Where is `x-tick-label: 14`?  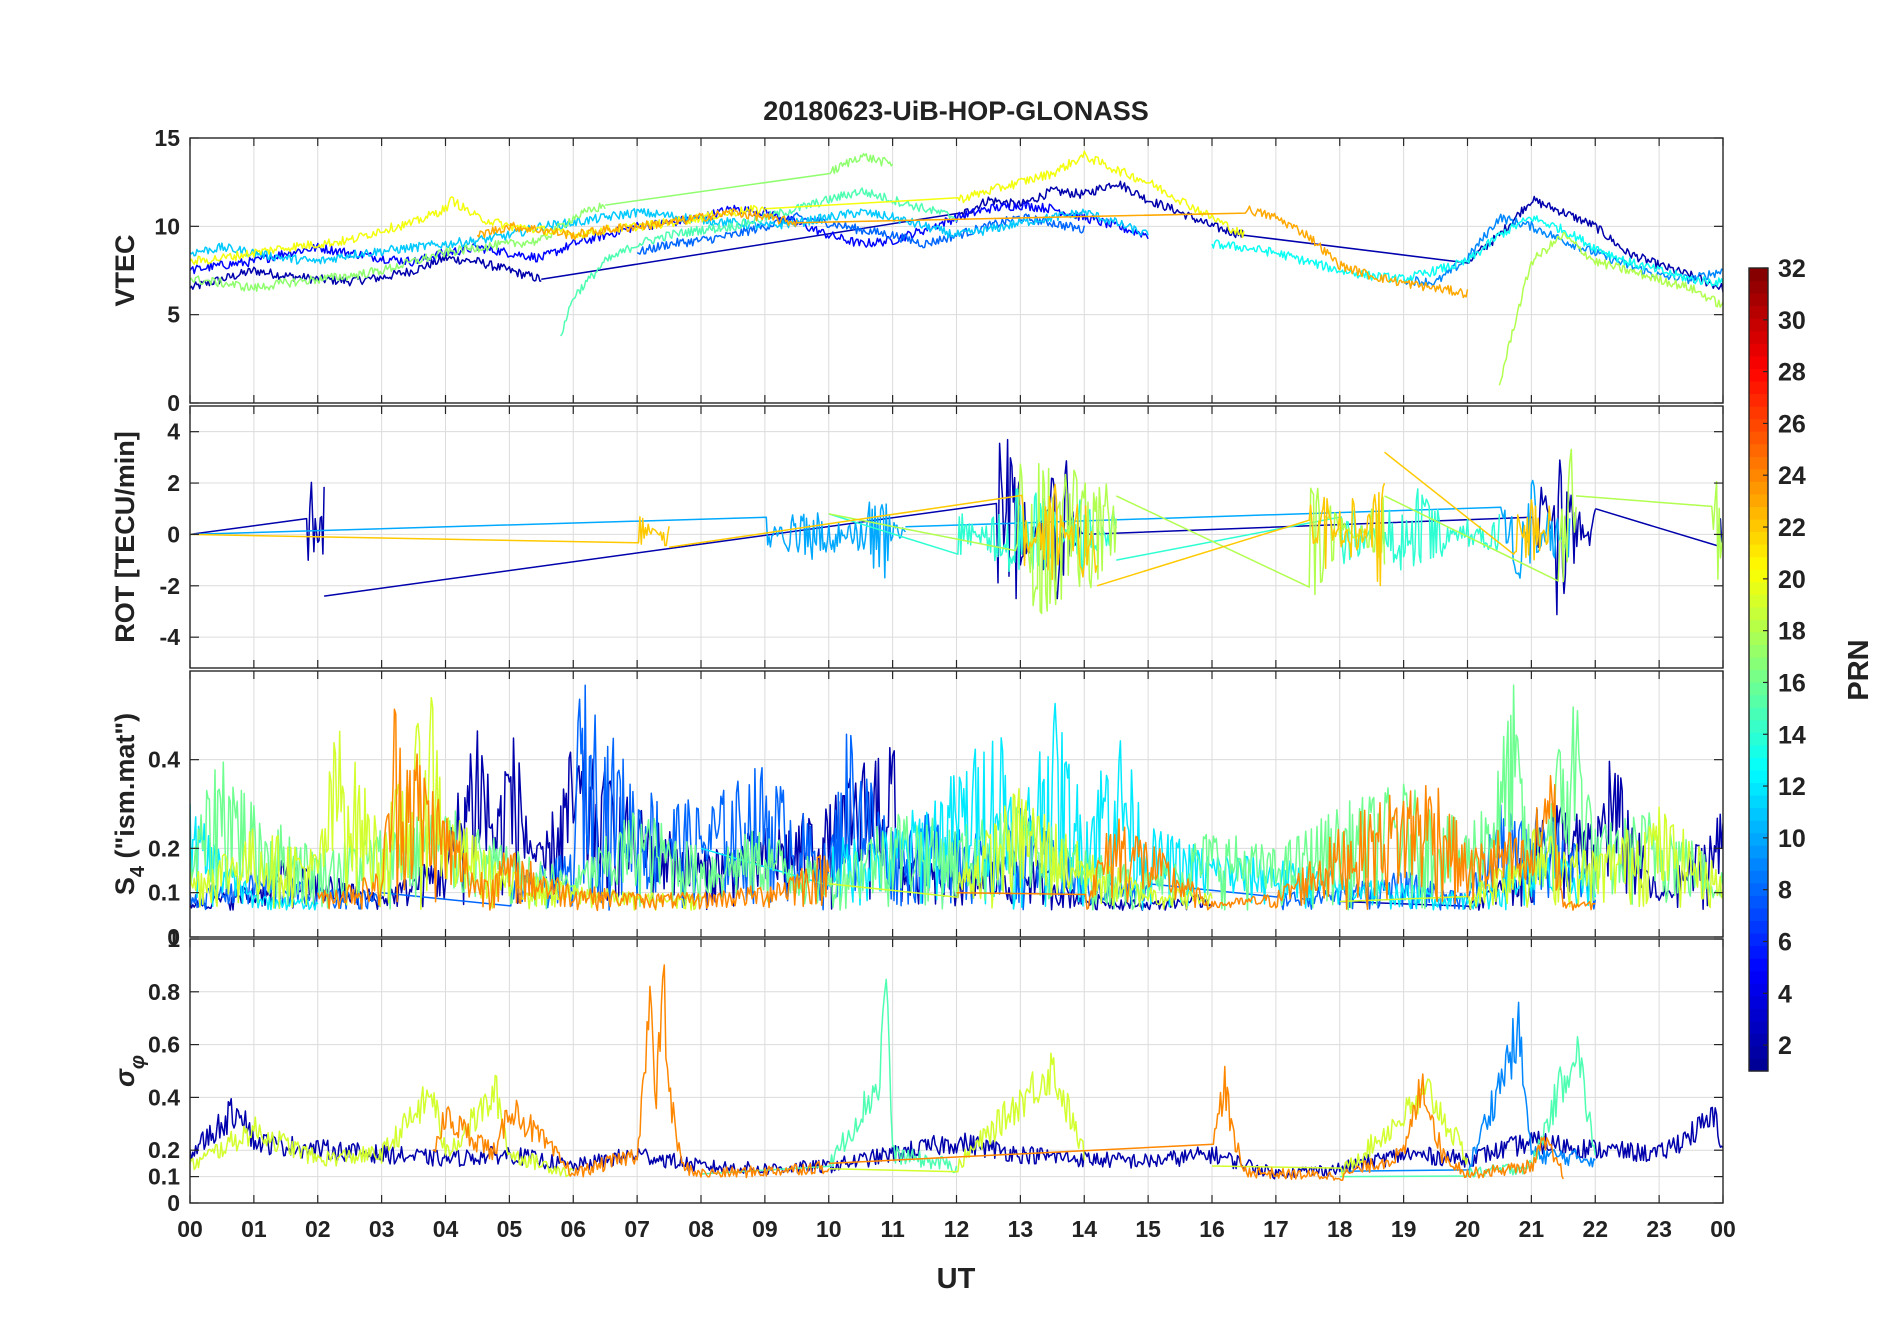 x-tick-label: 14 is located at coordinates (1084, 1229).